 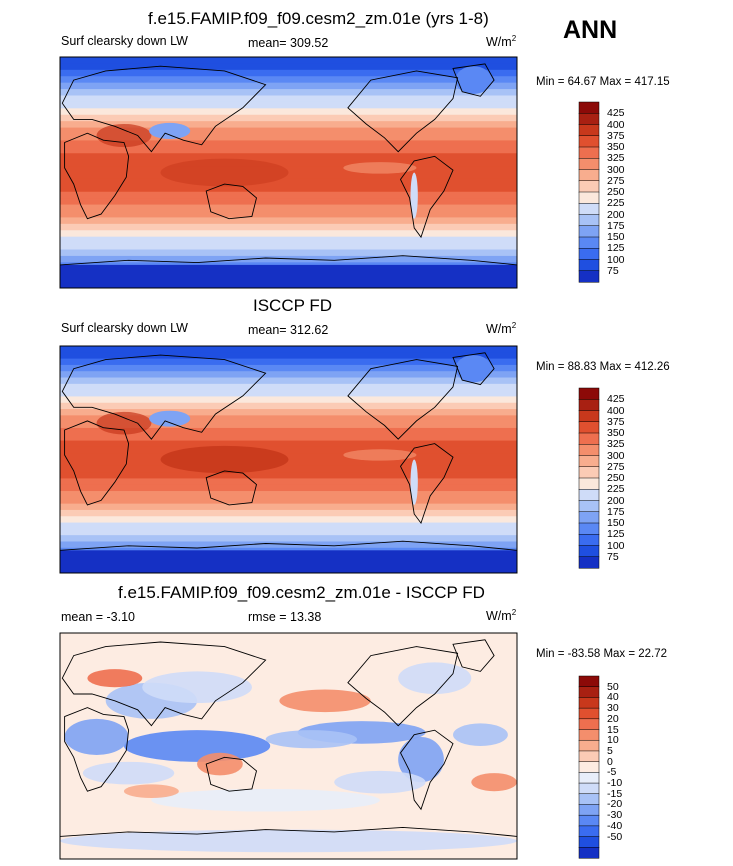 What do you see at coordinates (616, 214) in the screenshot?
I see `colorbar-1-label: 200` at bounding box center [616, 214].